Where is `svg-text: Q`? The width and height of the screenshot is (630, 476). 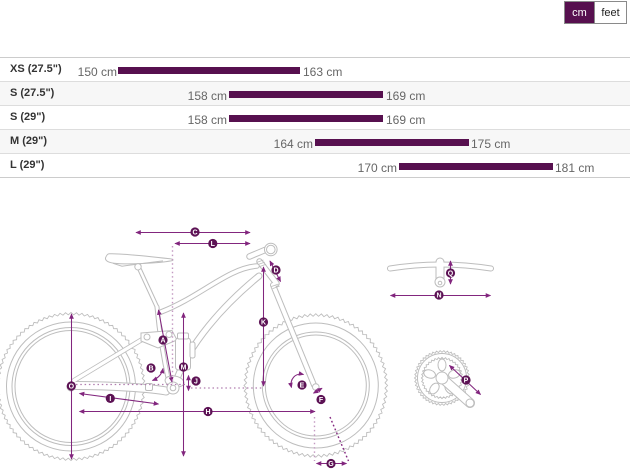 svg-text: Q is located at coordinates (451, 274).